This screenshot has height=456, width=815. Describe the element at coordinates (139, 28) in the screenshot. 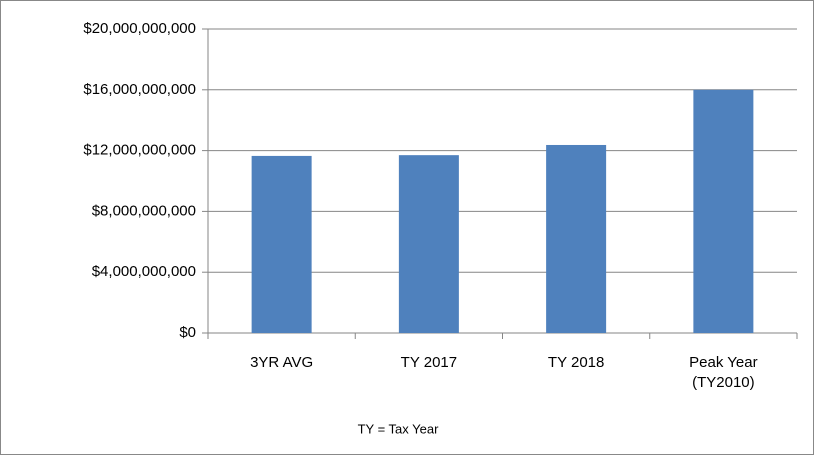

I see `y-tick-label: $20,000,000,000` at that location.